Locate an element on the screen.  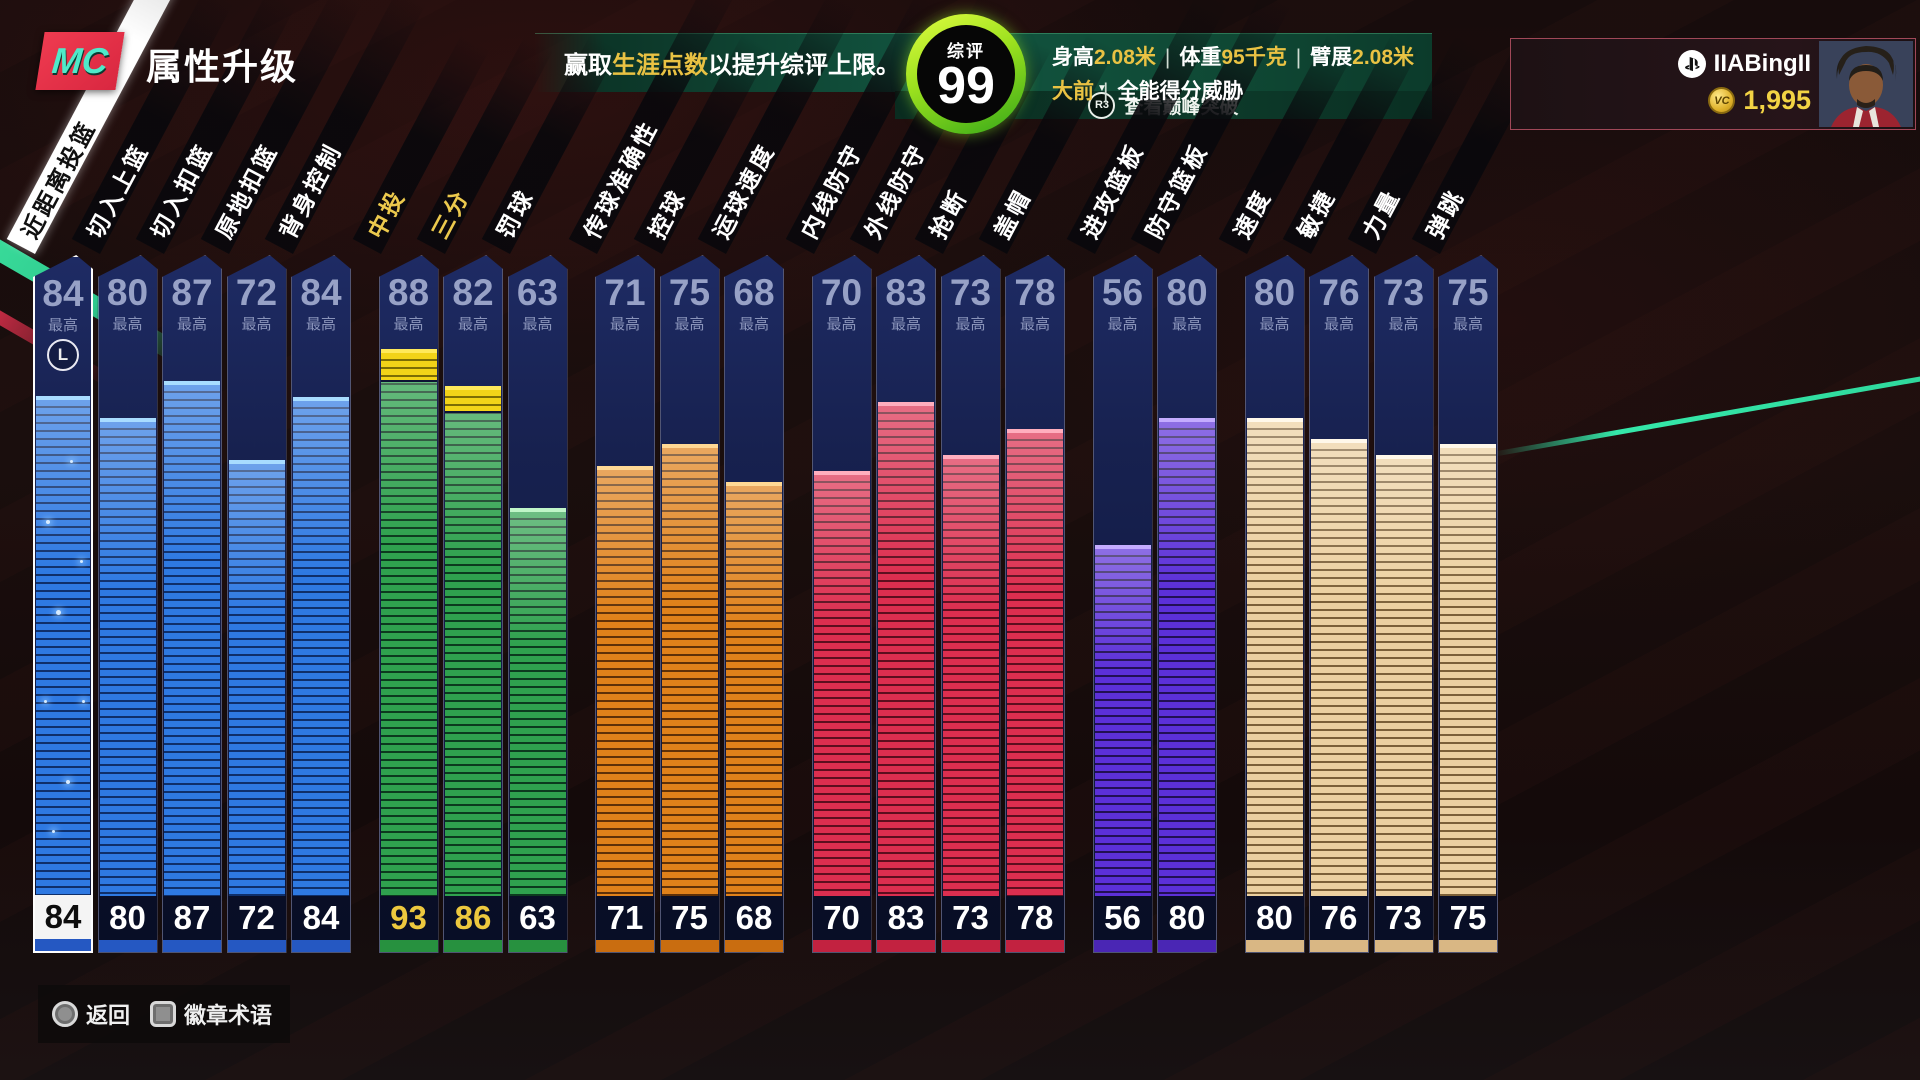
attribute-panel: 88 最高 93 is located at coordinates (408, 604).